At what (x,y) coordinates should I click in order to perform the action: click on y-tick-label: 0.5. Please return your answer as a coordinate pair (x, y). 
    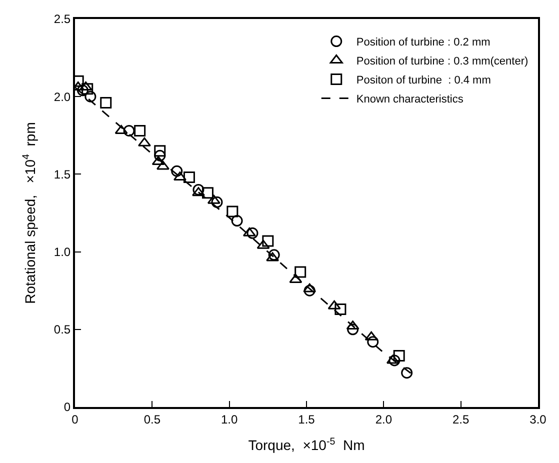
    Looking at the image, I should click on (62, 329).